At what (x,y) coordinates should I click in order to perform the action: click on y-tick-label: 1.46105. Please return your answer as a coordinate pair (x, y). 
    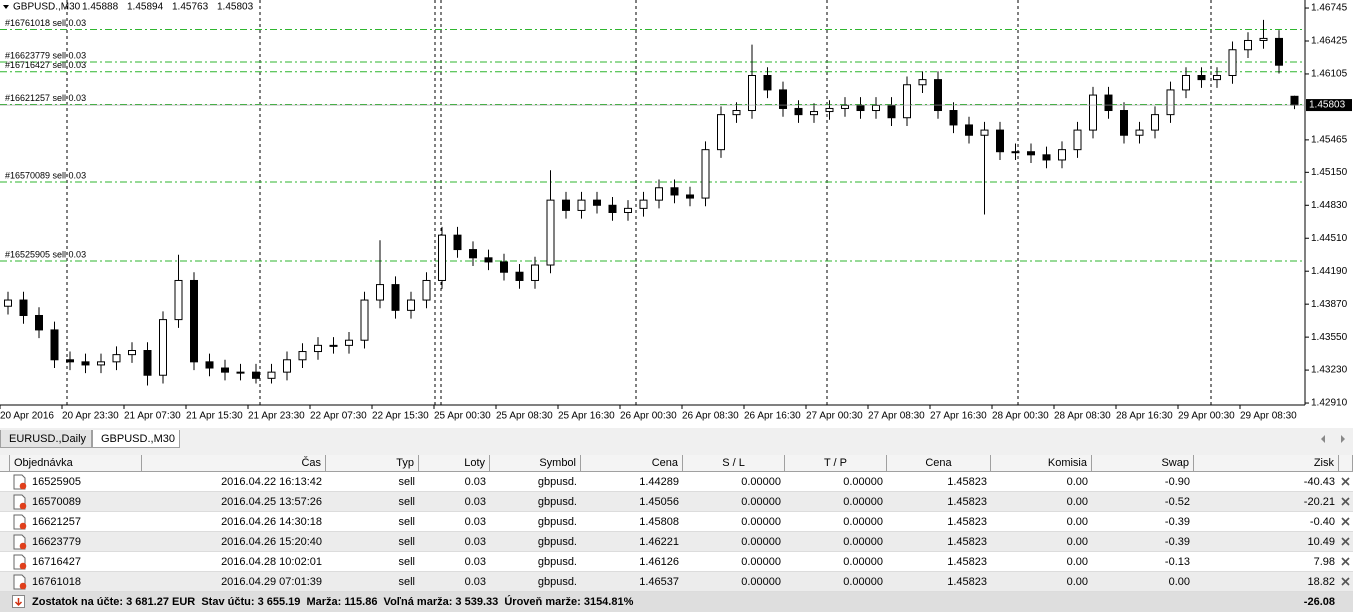
    Looking at the image, I should click on (1329, 74).